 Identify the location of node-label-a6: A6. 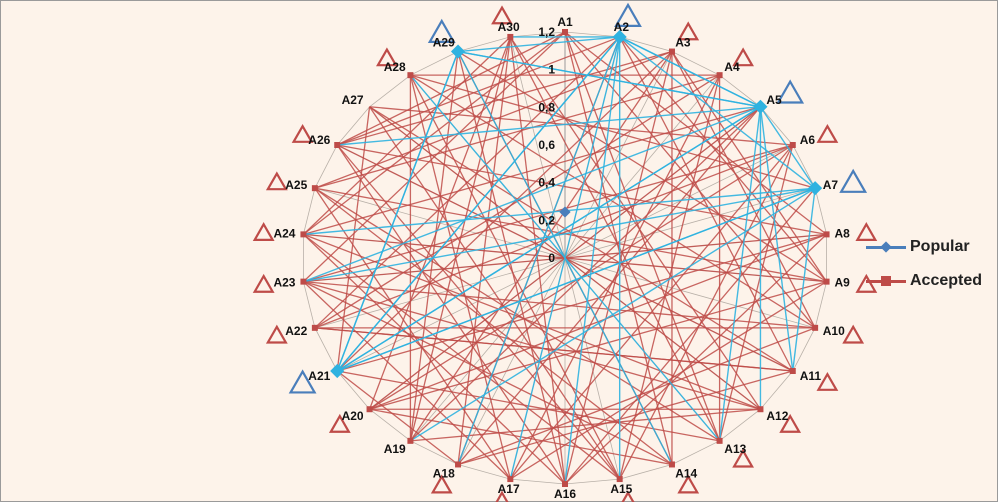
(808, 140).